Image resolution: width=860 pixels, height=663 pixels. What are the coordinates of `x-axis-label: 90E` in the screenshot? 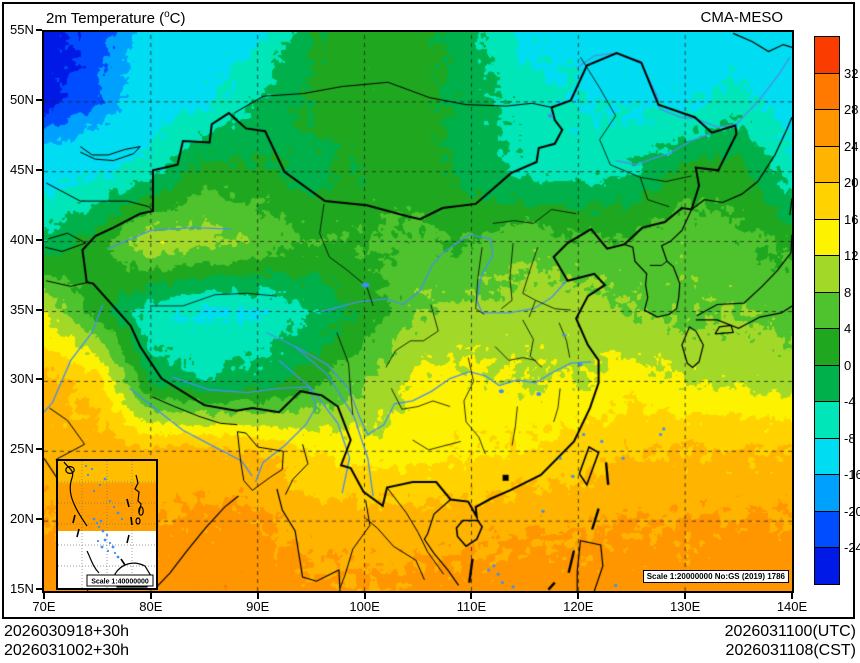 It's located at (258, 606).